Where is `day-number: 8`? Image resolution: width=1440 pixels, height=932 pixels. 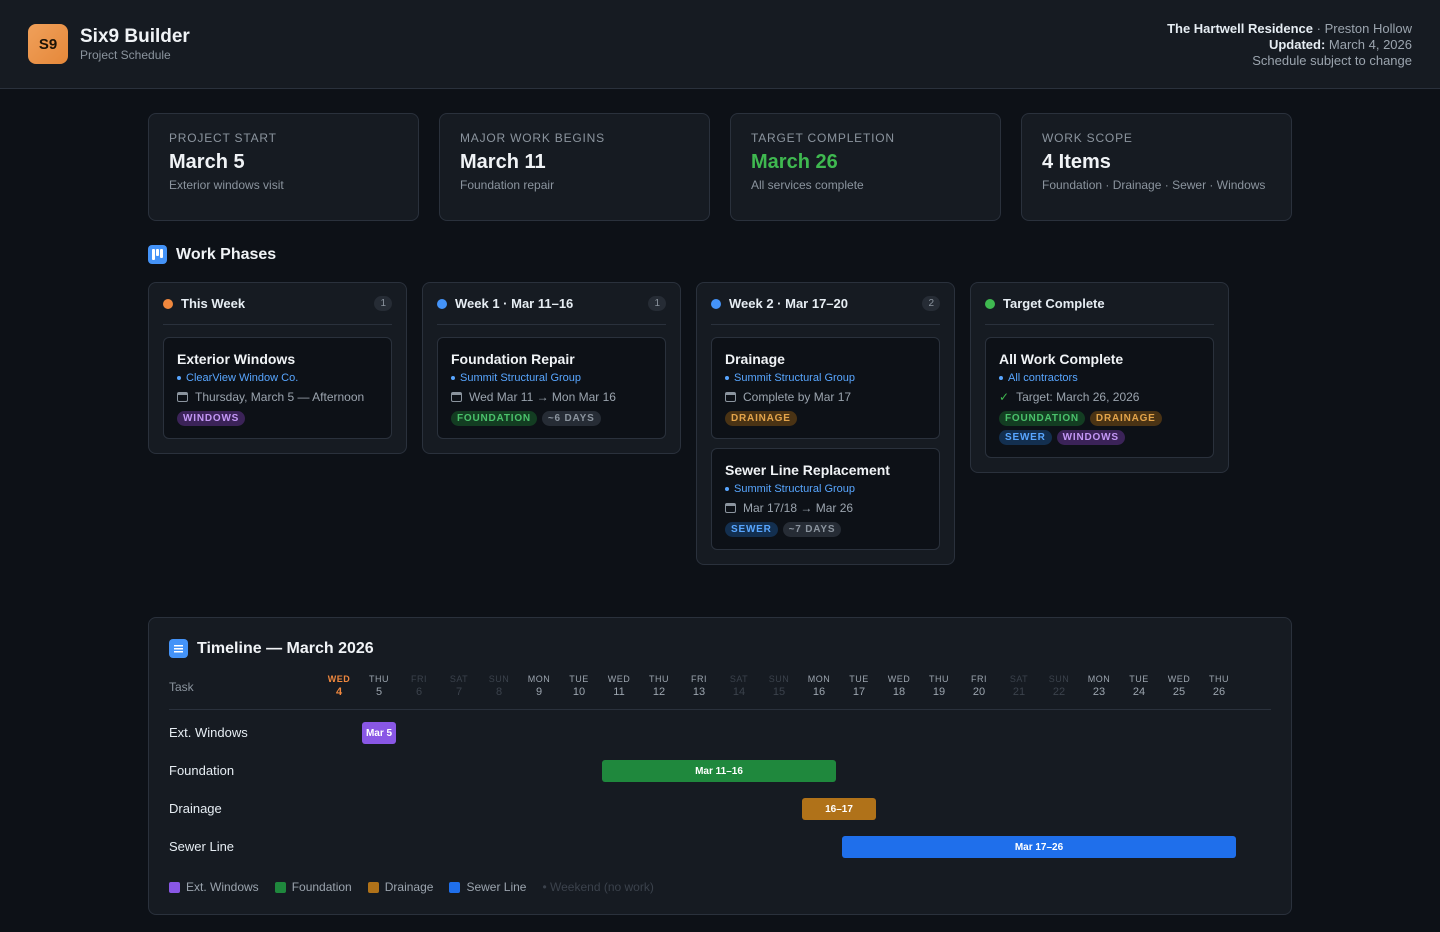 day-number: 8 is located at coordinates (499, 692).